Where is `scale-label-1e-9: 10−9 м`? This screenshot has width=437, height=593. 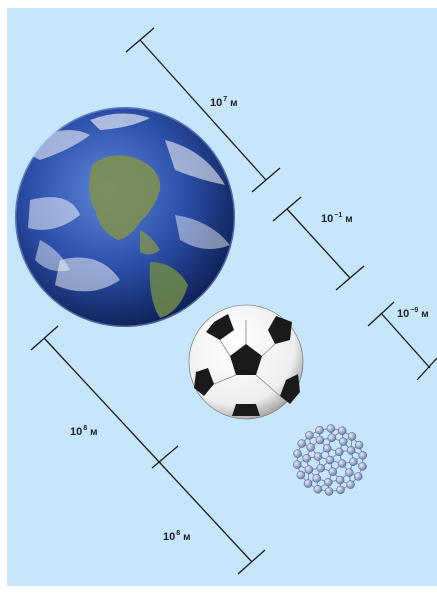 scale-label-1e-9: 10−9 м is located at coordinates (413, 313).